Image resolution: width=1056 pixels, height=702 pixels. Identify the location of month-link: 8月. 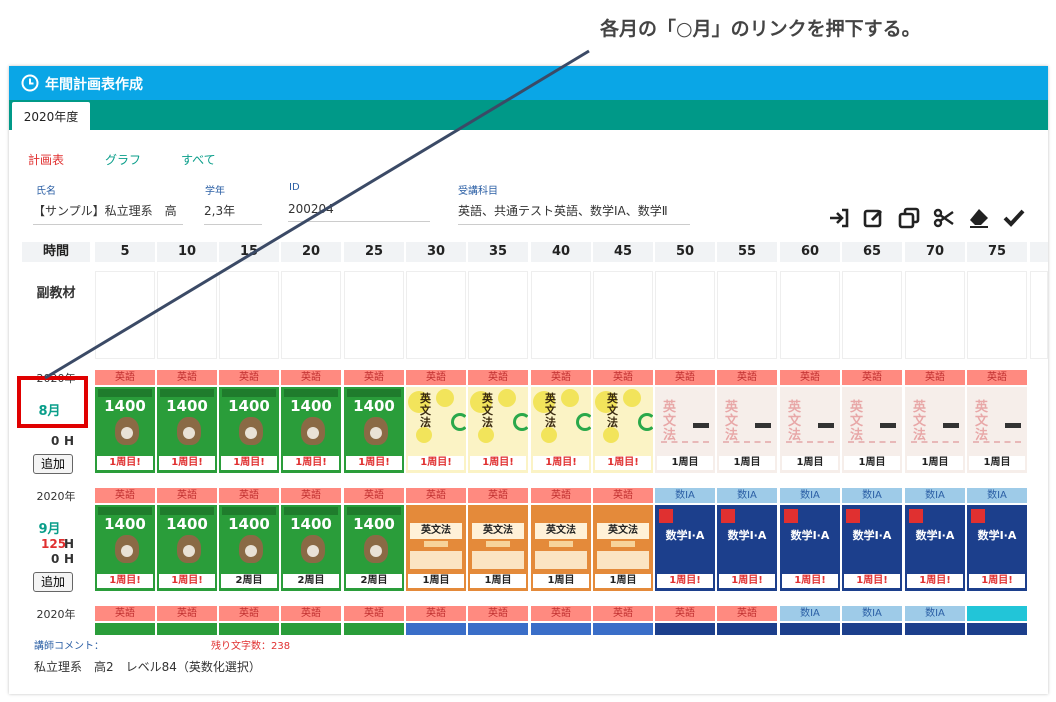
(49, 411).